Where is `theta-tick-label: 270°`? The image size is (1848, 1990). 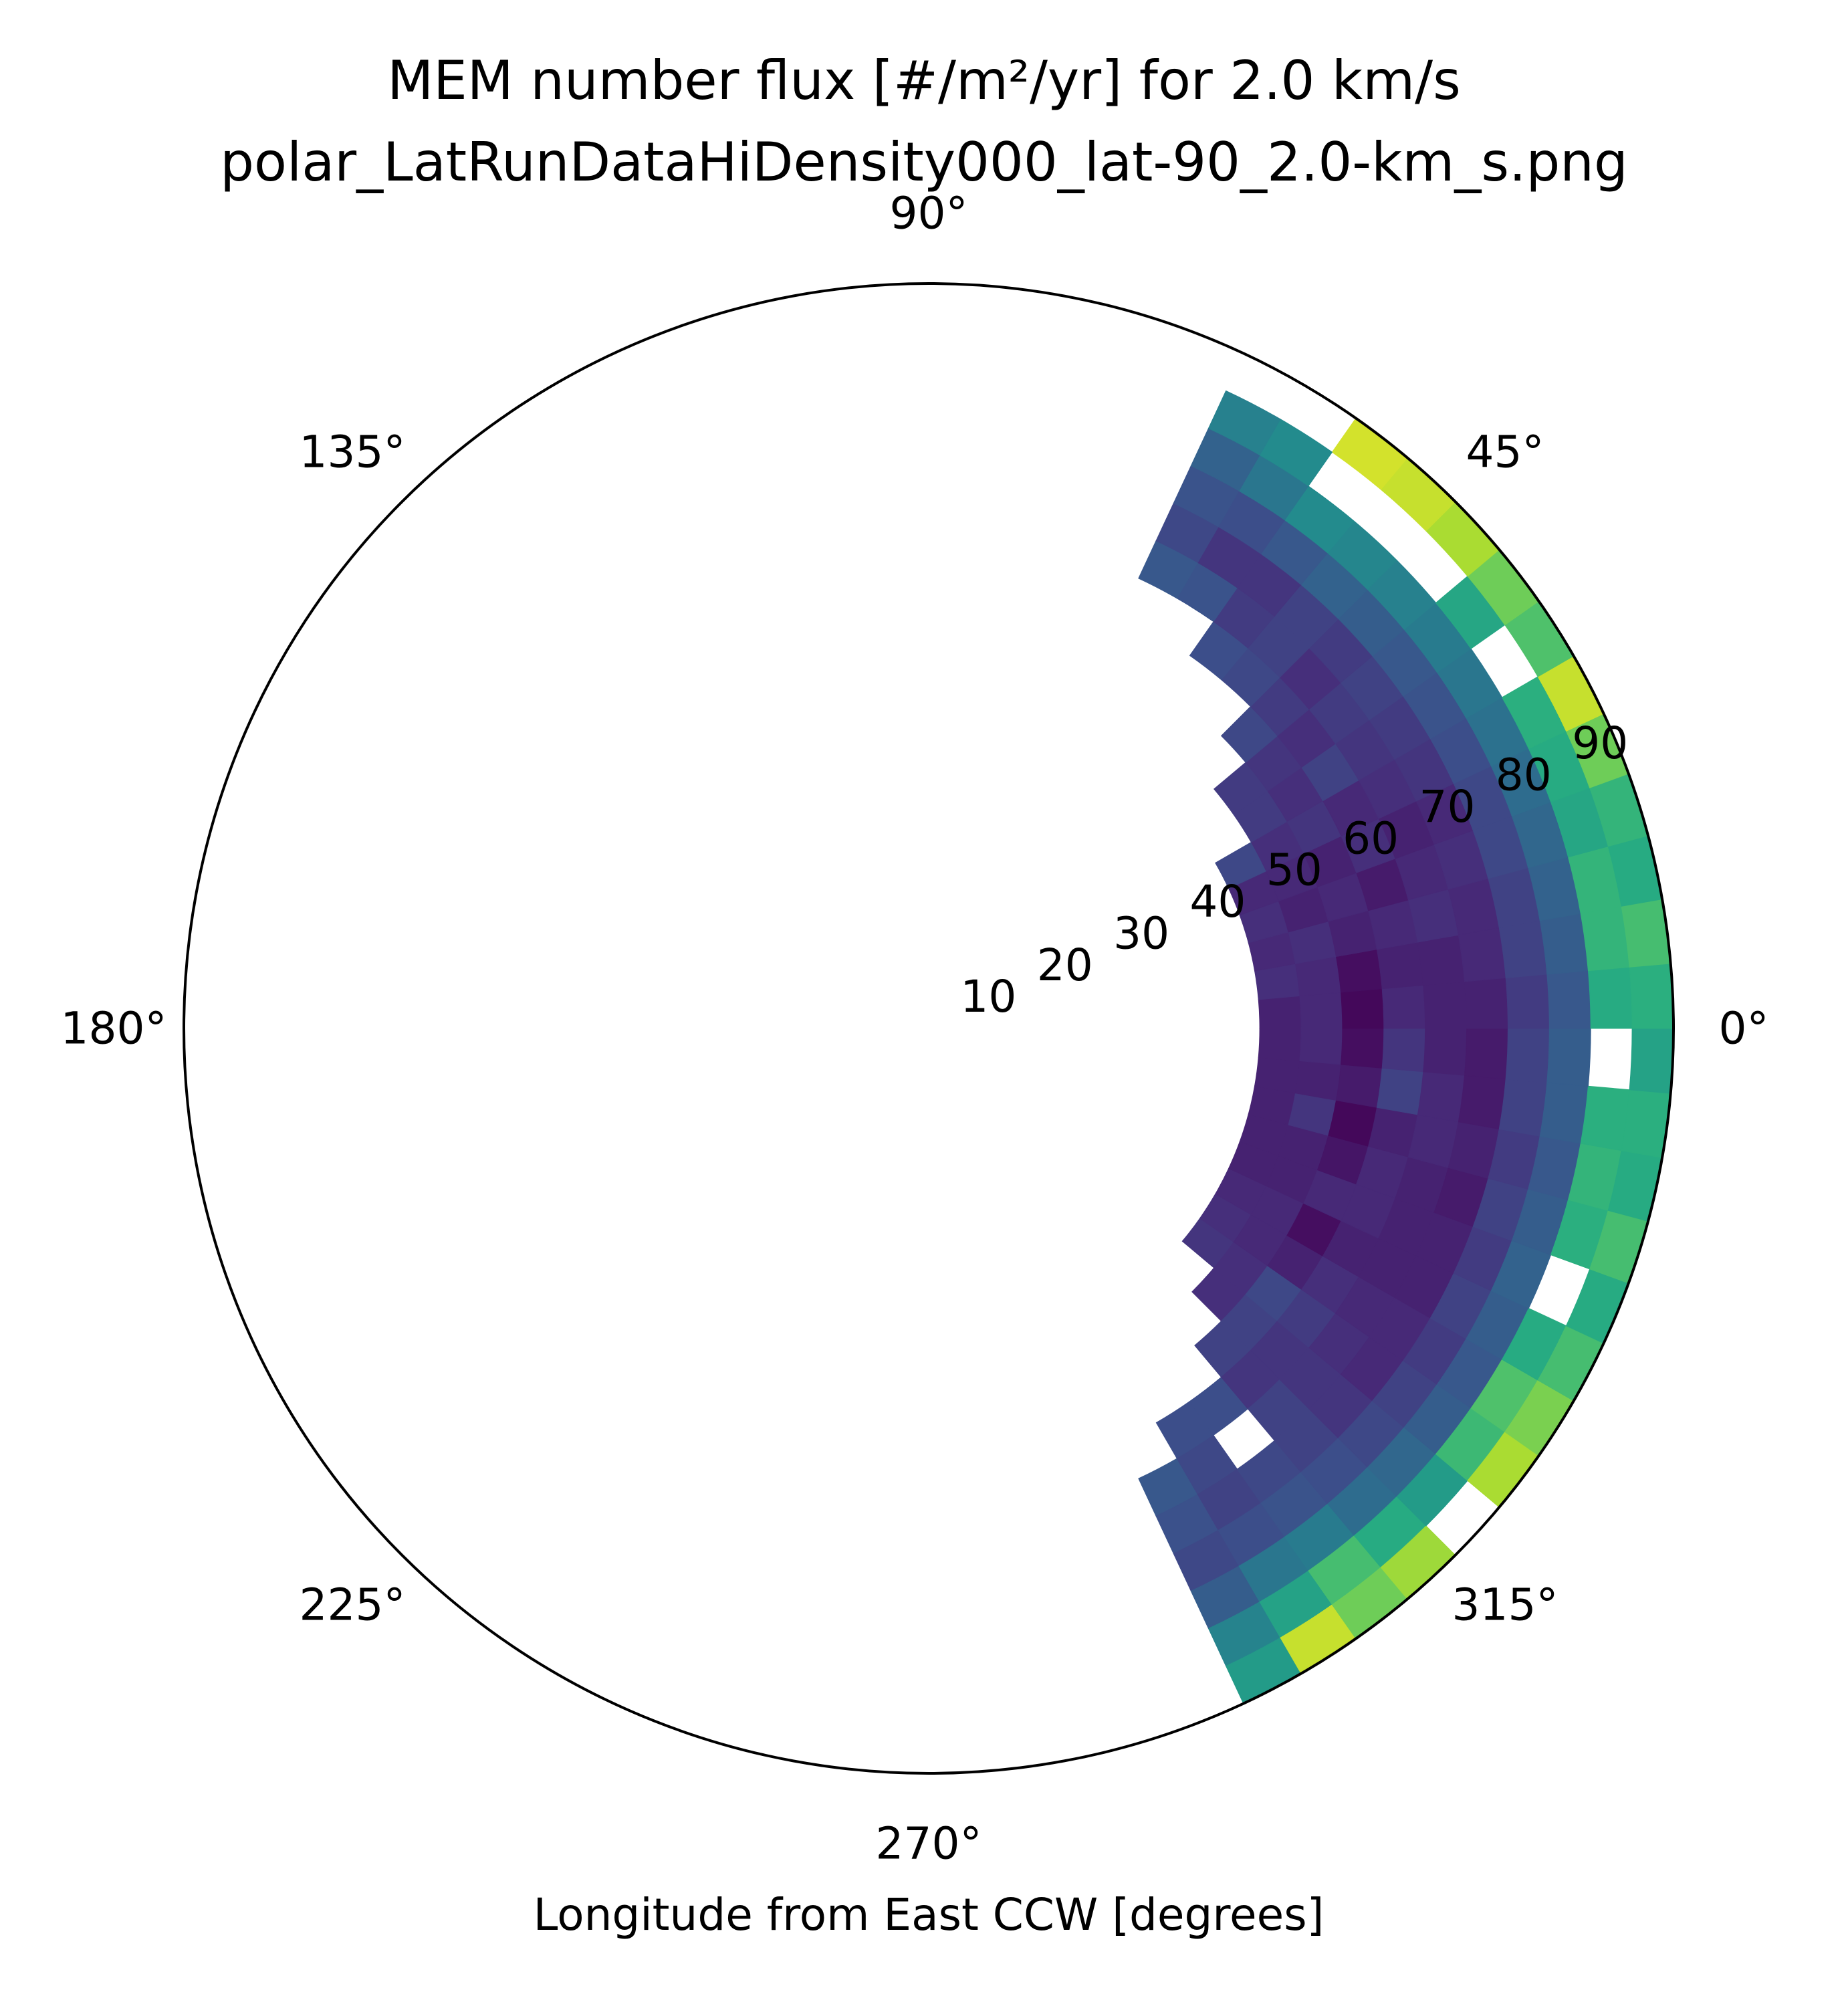
theta-tick-label: 270° is located at coordinates (929, 1844).